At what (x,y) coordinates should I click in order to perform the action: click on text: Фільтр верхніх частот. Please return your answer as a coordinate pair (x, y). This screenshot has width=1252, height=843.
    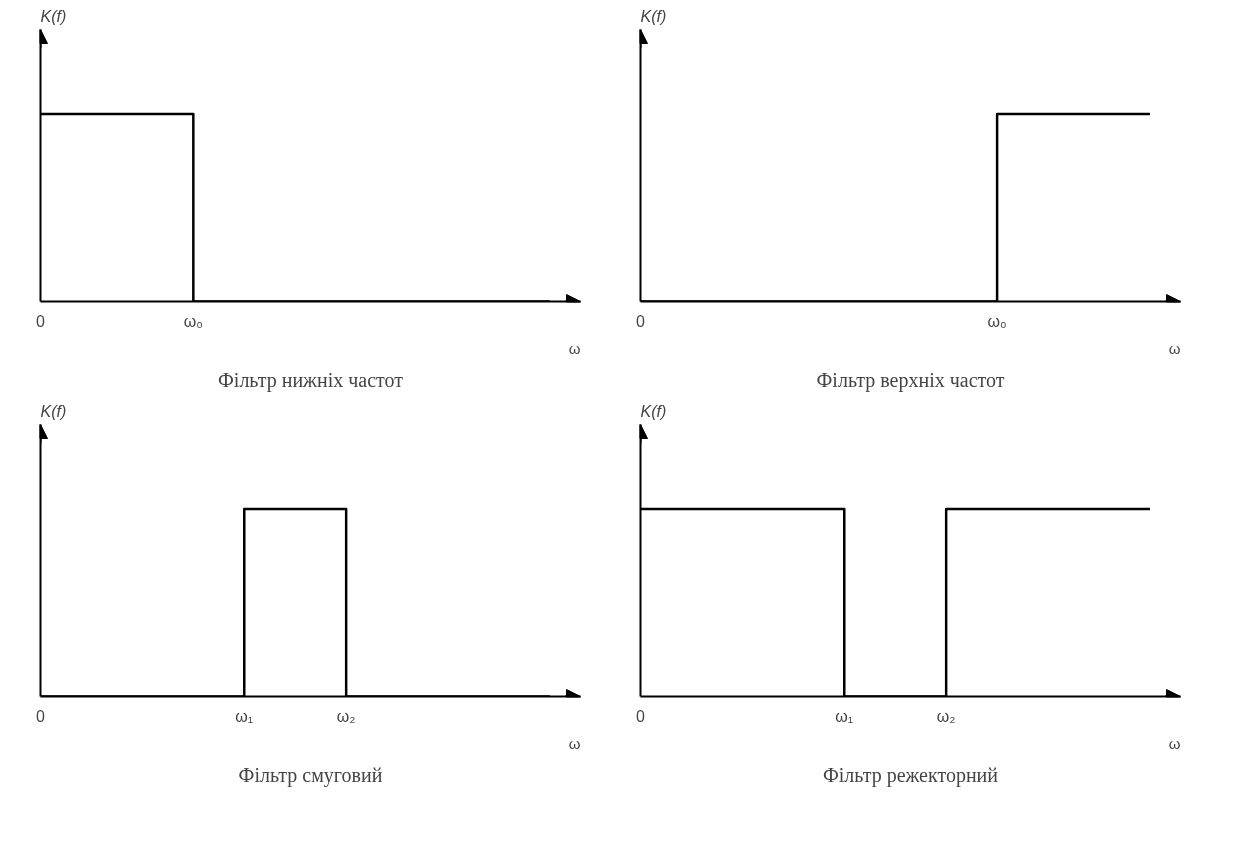
    Looking at the image, I should click on (910, 380).